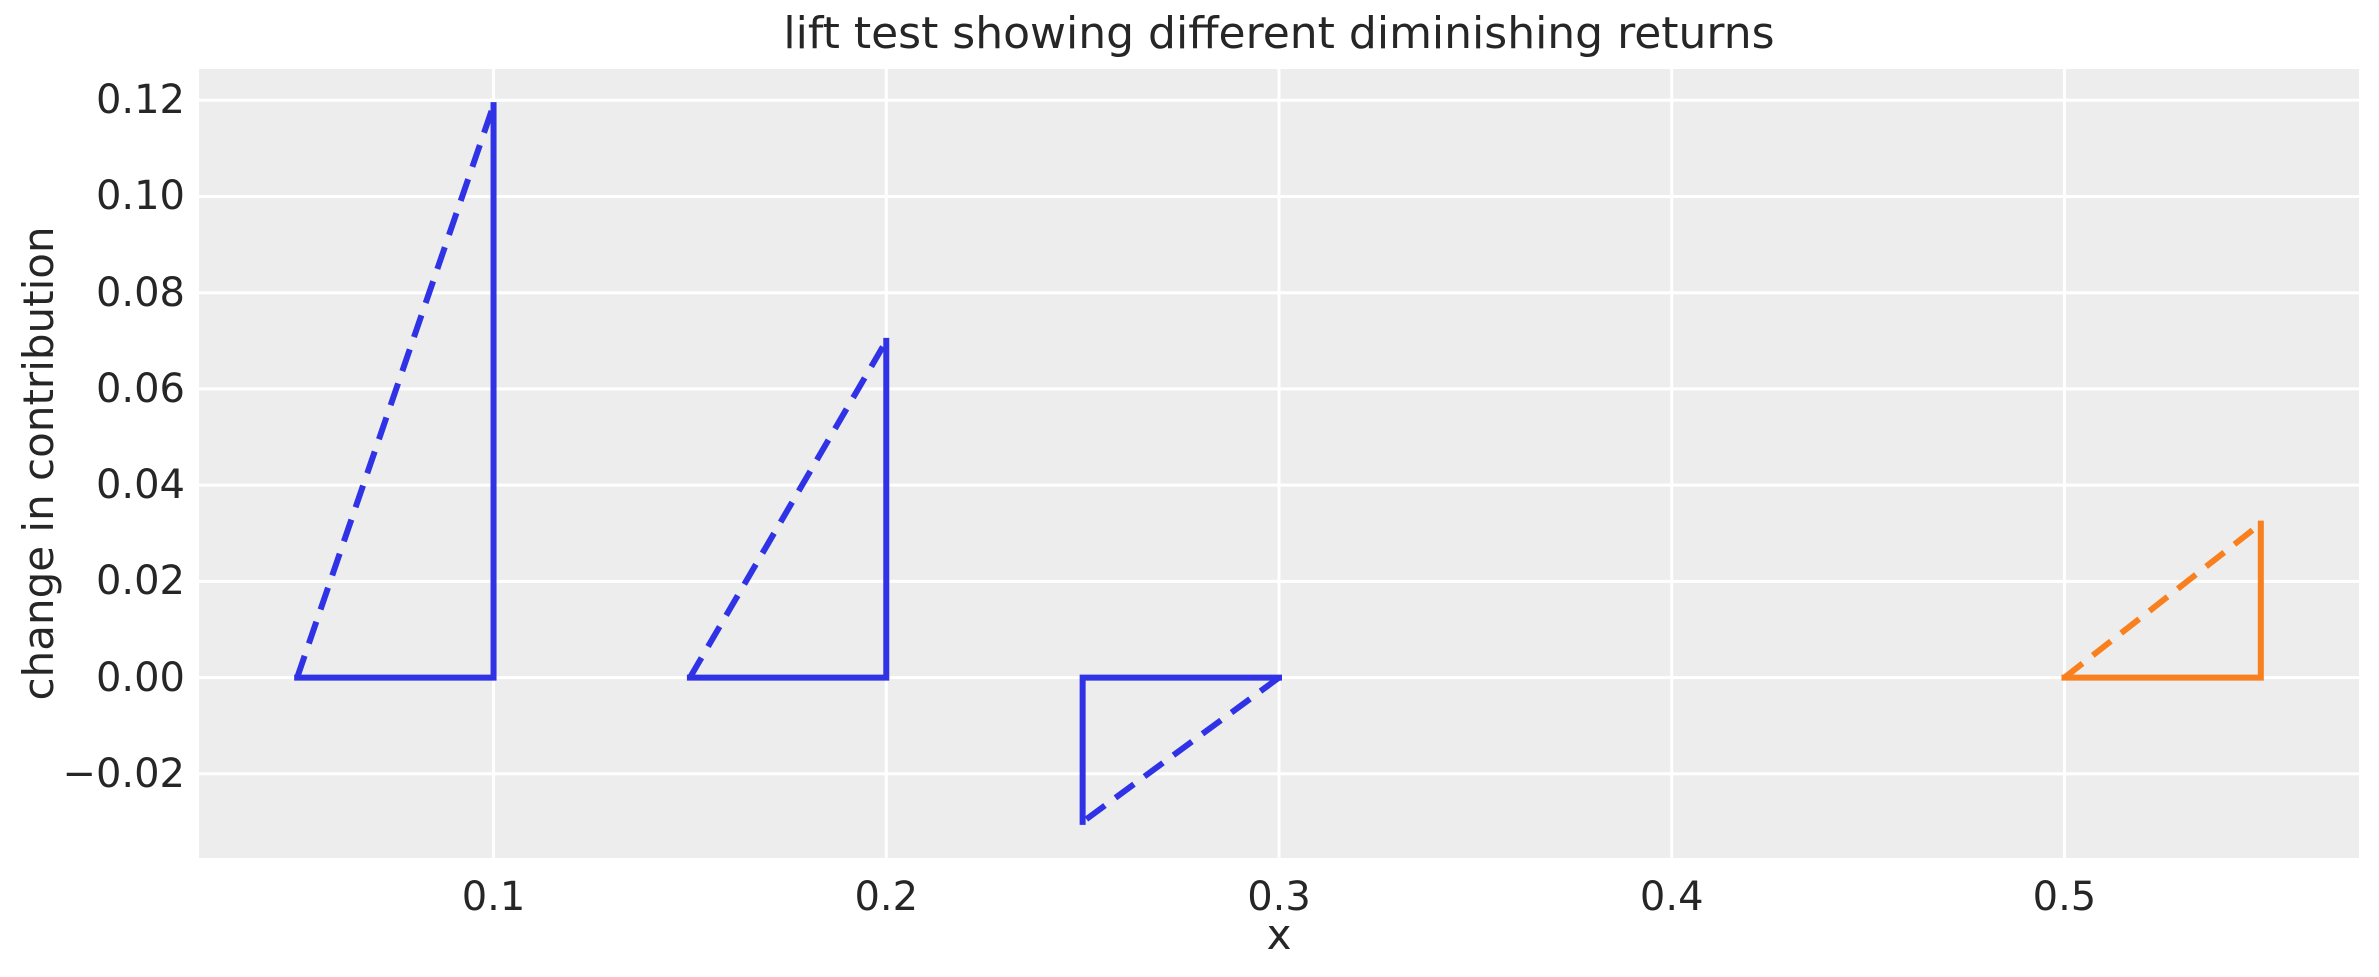  I want to click on x-axis-label: x, so click(1279, 934).